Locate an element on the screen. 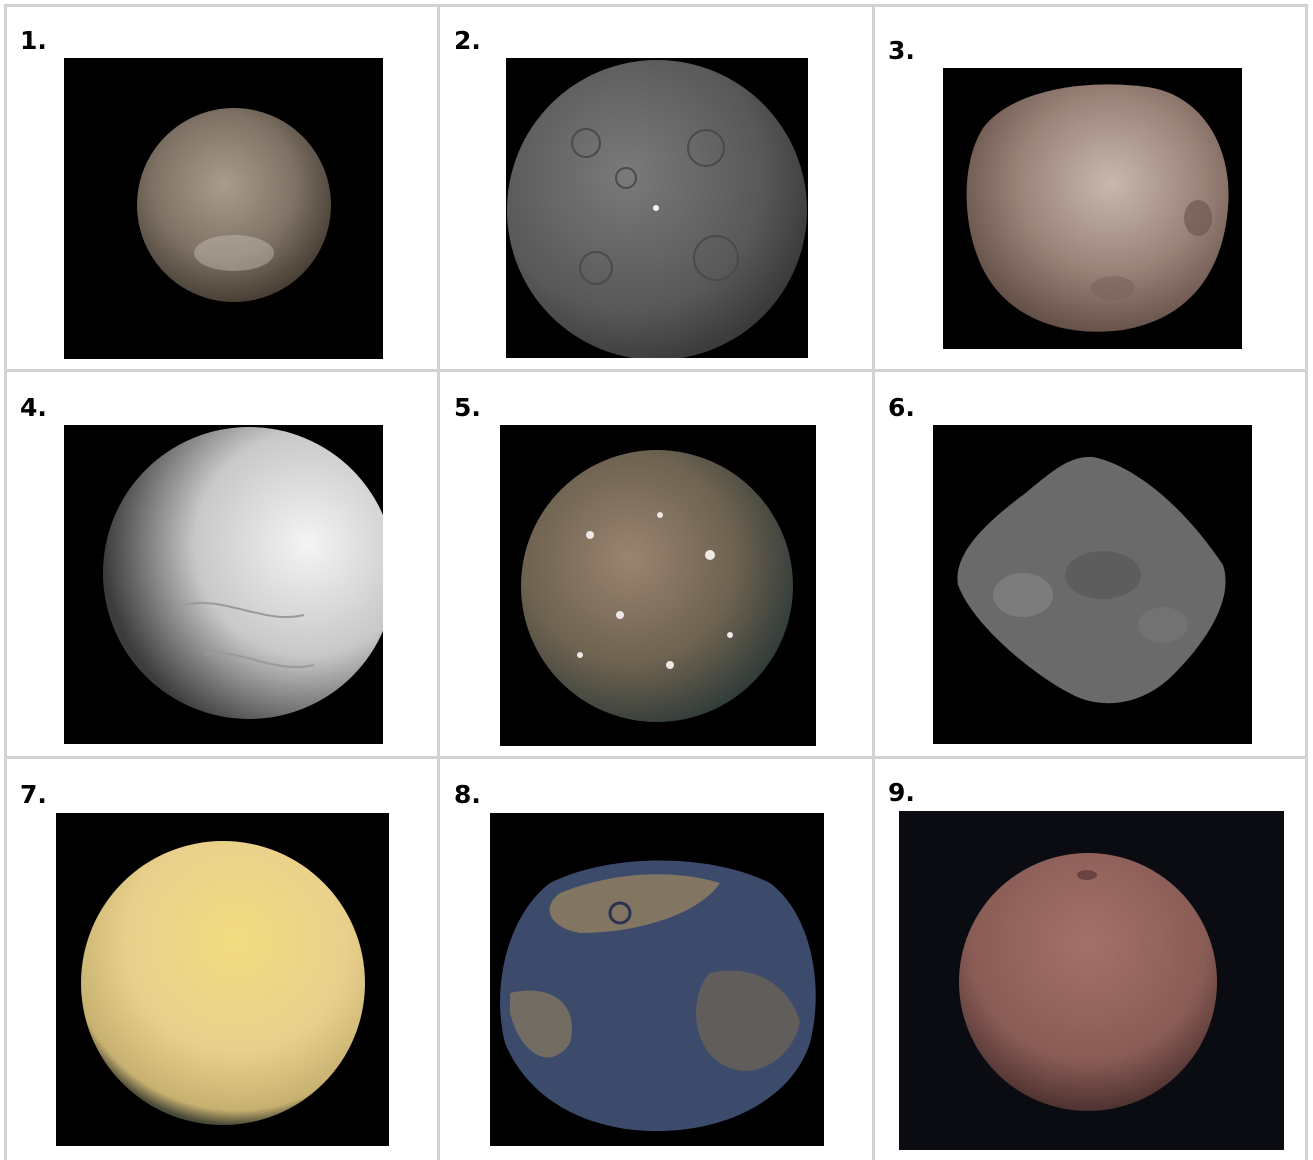 The image size is (1313, 1160). rubble-pile-asteroid-photo is located at coordinates (1092, 584).